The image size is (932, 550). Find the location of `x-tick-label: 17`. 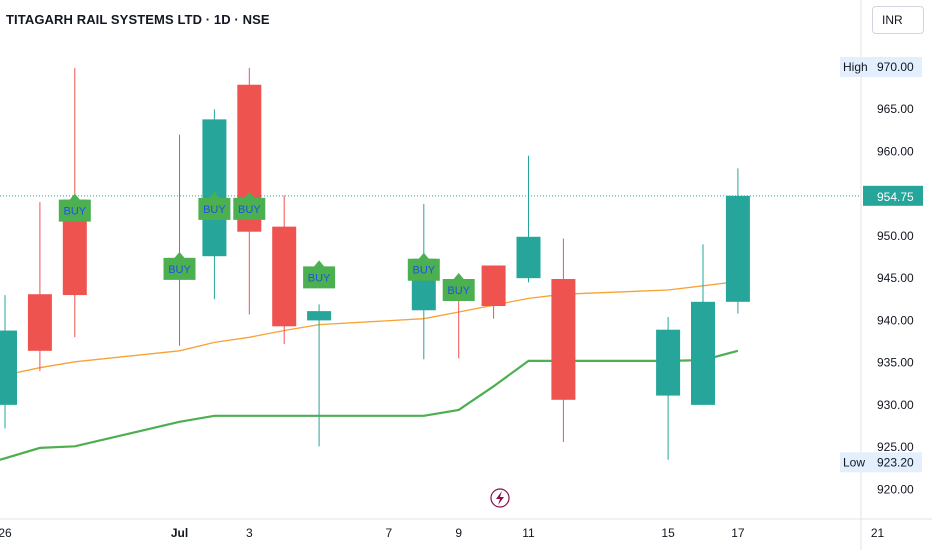

x-tick-label: 17 is located at coordinates (738, 533).